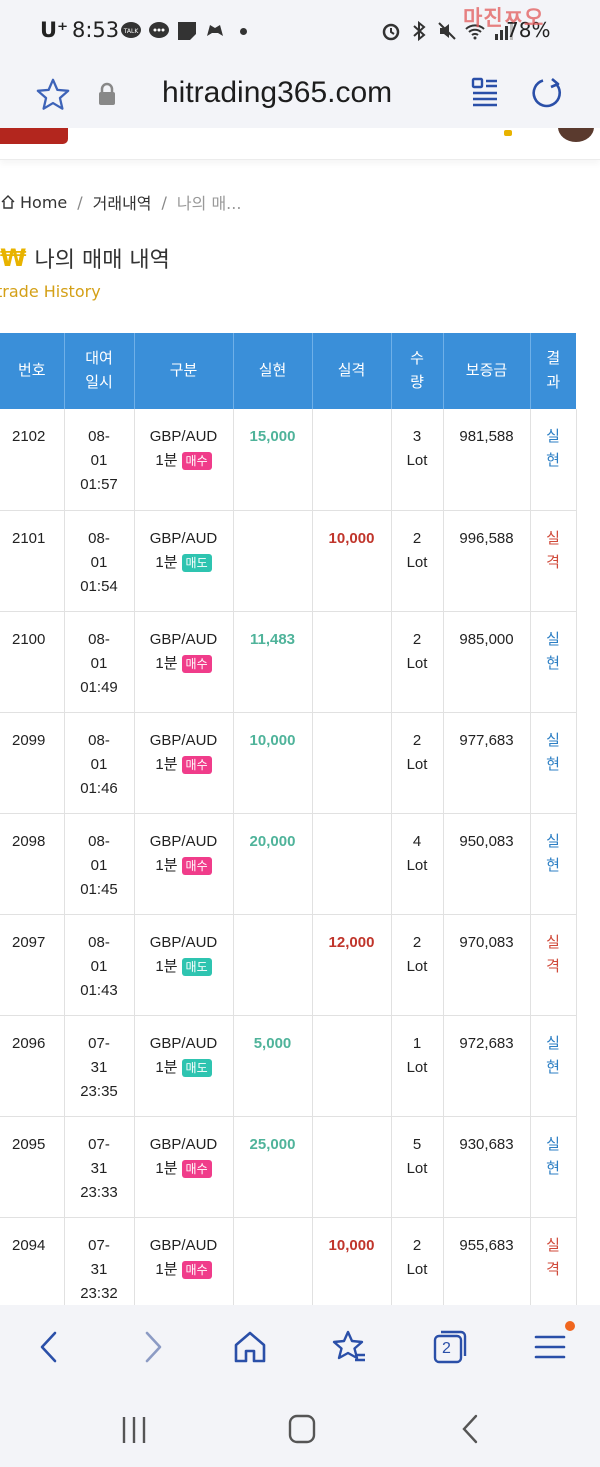 Image resolution: width=600 pixels, height=1467 pixels. What do you see at coordinates (350, 1347) in the screenshot?
I see `bookmarks-icon` at bounding box center [350, 1347].